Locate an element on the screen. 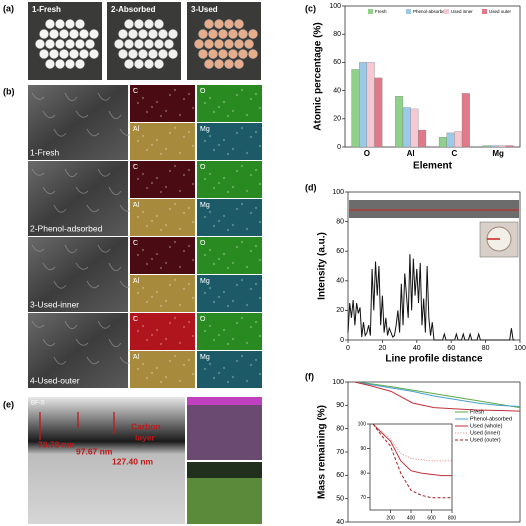 The height and width of the screenshot is (526, 526). y-tick-label: 100 is located at coordinates (338, 192).